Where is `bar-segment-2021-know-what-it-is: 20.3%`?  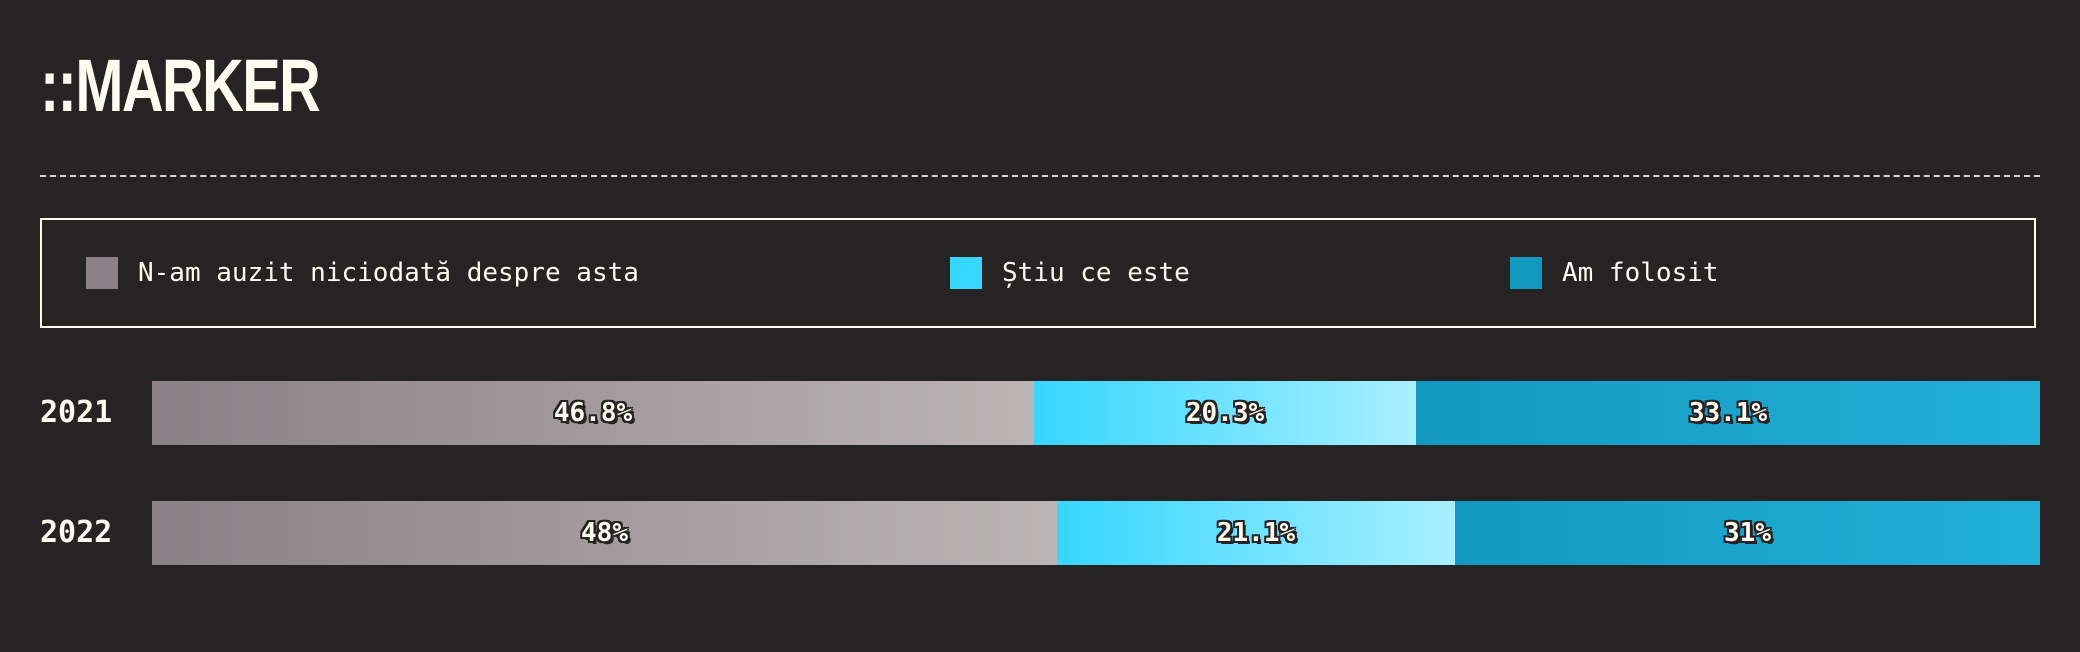
bar-segment-2021-know-what-it-is: 20.3% is located at coordinates (1225, 413).